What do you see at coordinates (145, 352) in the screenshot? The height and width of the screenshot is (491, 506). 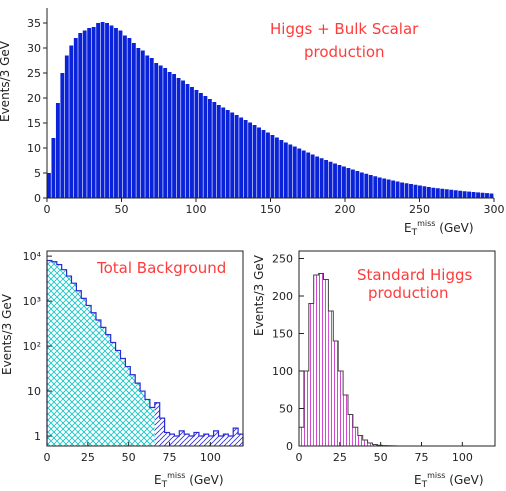 I see `bl-outline` at bounding box center [145, 352].